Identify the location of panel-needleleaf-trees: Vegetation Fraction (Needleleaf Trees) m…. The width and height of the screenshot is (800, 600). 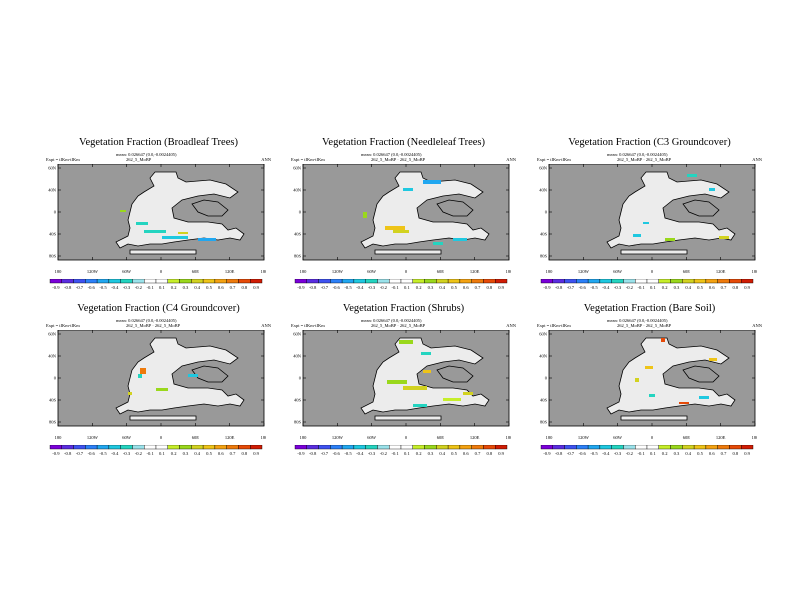
(403, 227).